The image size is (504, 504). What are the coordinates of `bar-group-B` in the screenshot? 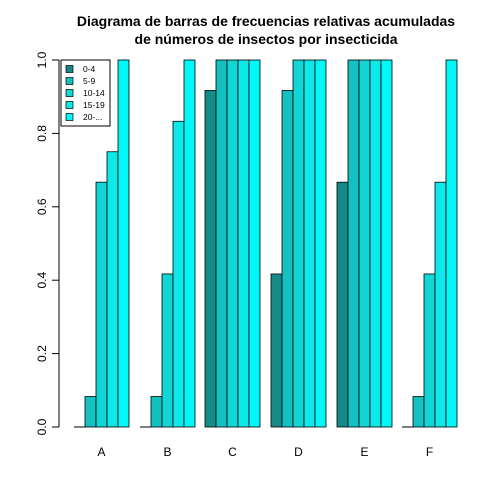 It's located at (168, 243).